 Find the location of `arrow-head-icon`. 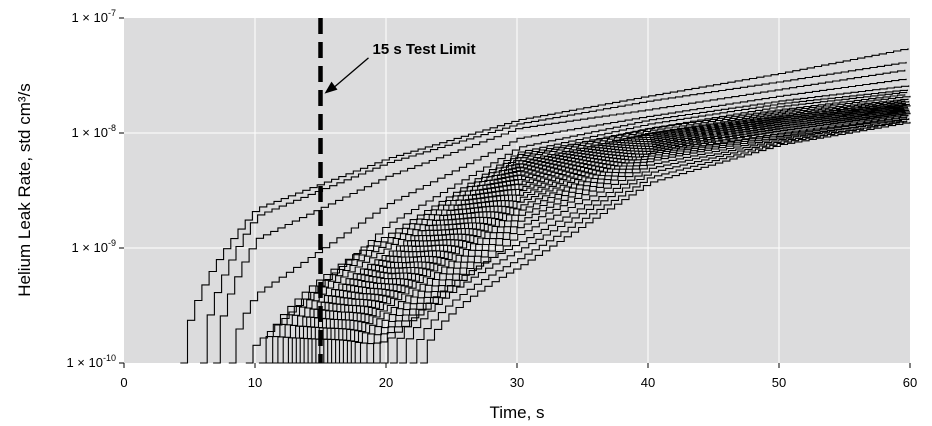

arrow-head-icon is located at coordinates (331, 87).